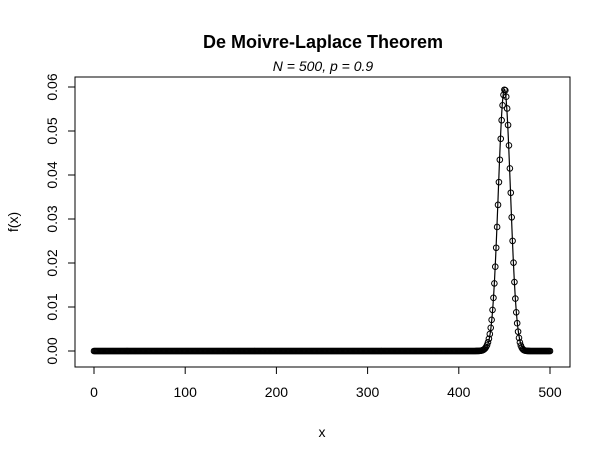  What do you see at coordinates (52, 218) in the screenshot?
I see `y-tick-label: 0.03` at bounding box center [52, 218].